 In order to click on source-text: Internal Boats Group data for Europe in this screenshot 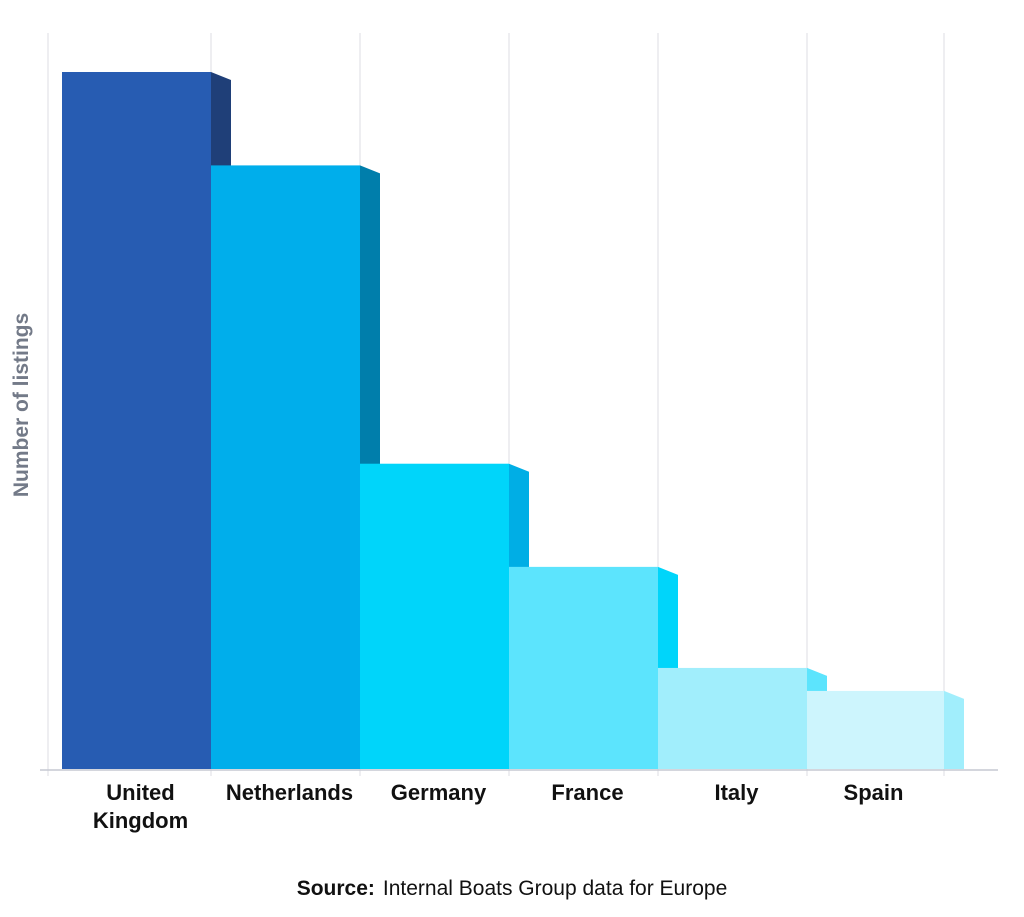, I will do `click(555, 888)`.